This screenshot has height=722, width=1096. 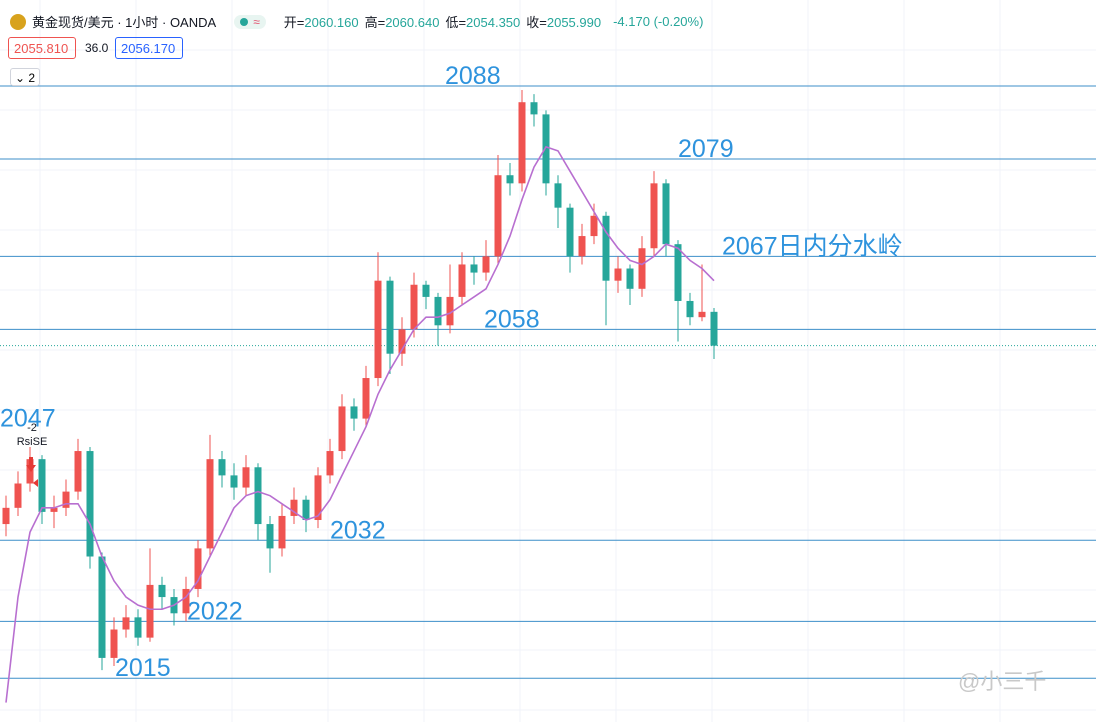 What do you see at coordinates (35, 483) in the screenshot?
I see `signal-tick` at bounding box center [35, 483].